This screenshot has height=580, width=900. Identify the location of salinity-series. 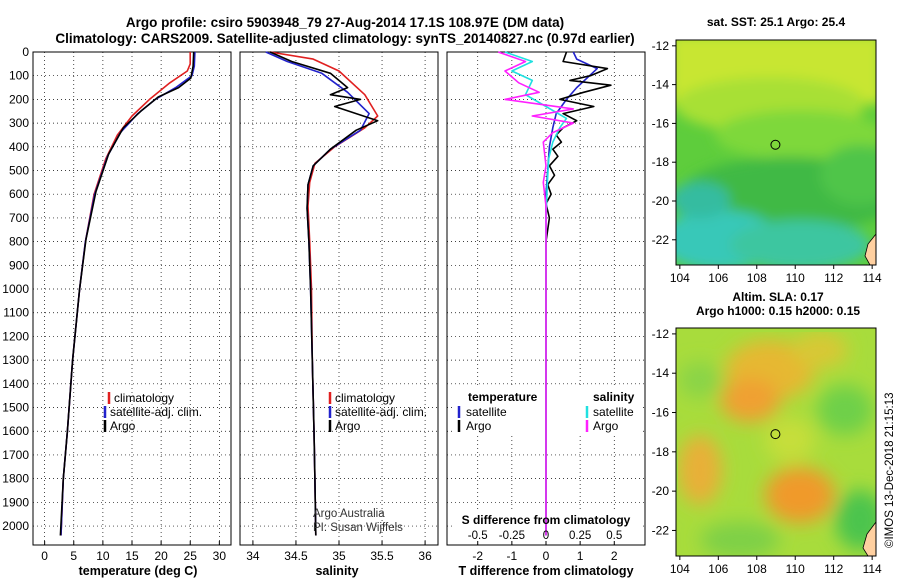
(322, 293).